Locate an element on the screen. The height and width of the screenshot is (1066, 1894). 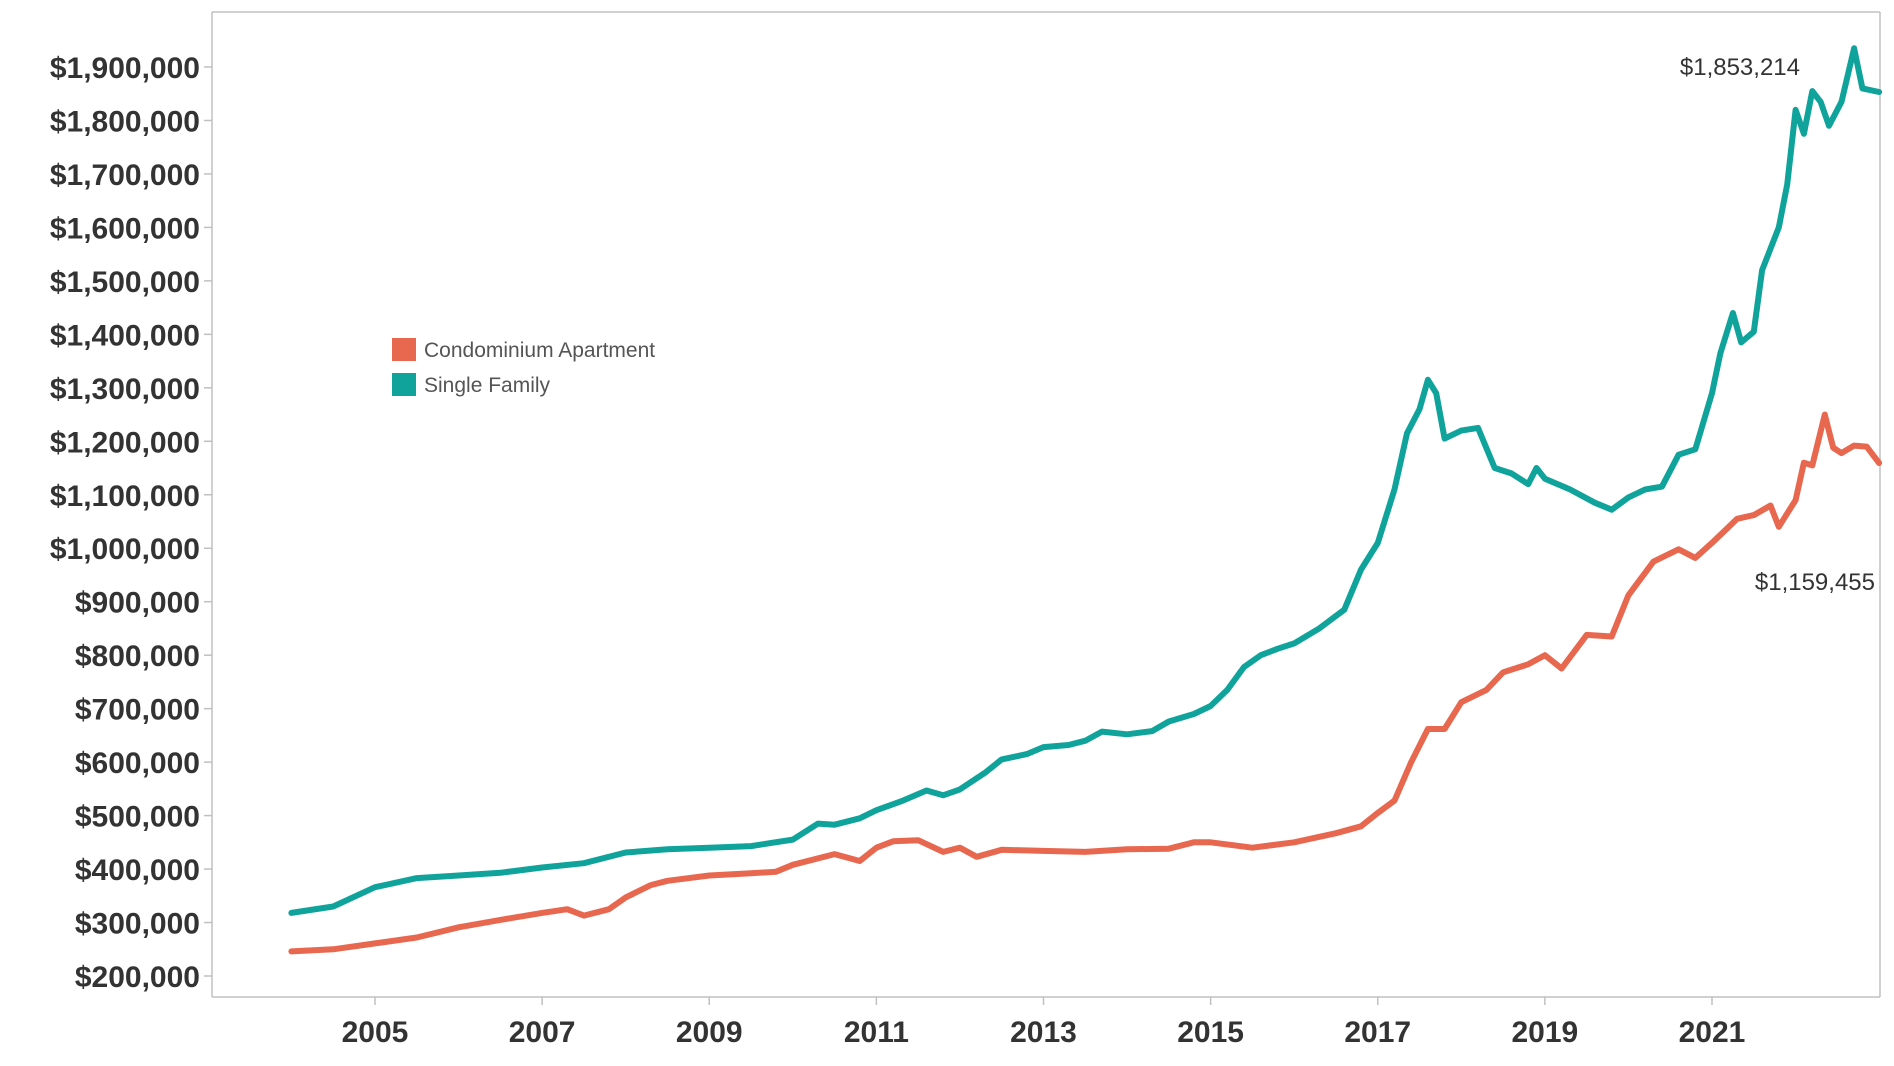
y-tick-label: $800,000 is located at coordinates (137, 656).